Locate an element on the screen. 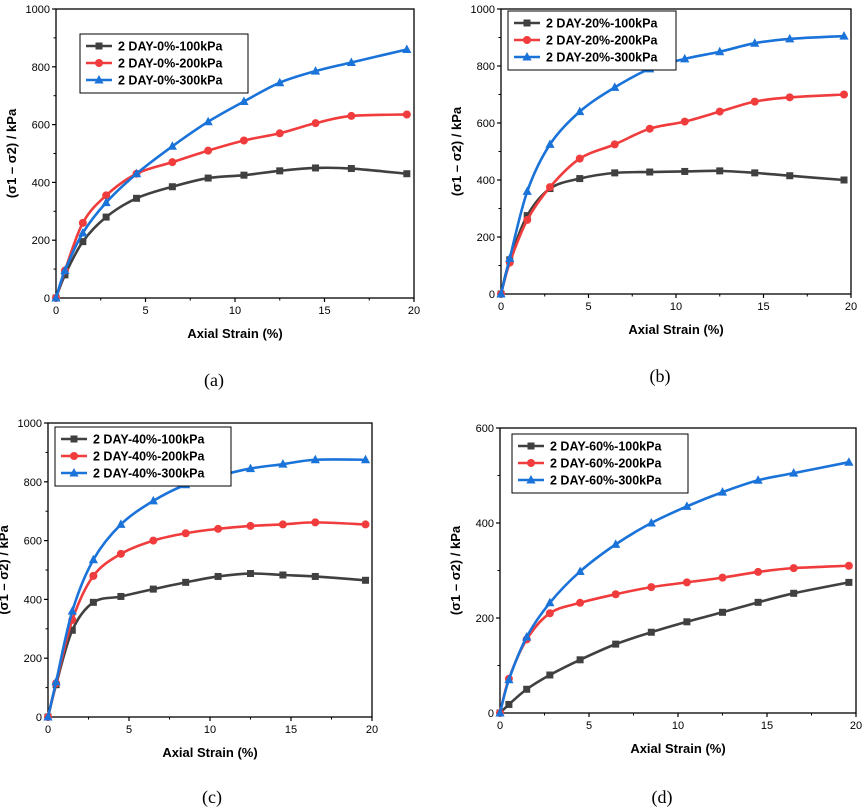 The image size is (865, 812). panel-caption: (b) is located at coordinates (660, 376).